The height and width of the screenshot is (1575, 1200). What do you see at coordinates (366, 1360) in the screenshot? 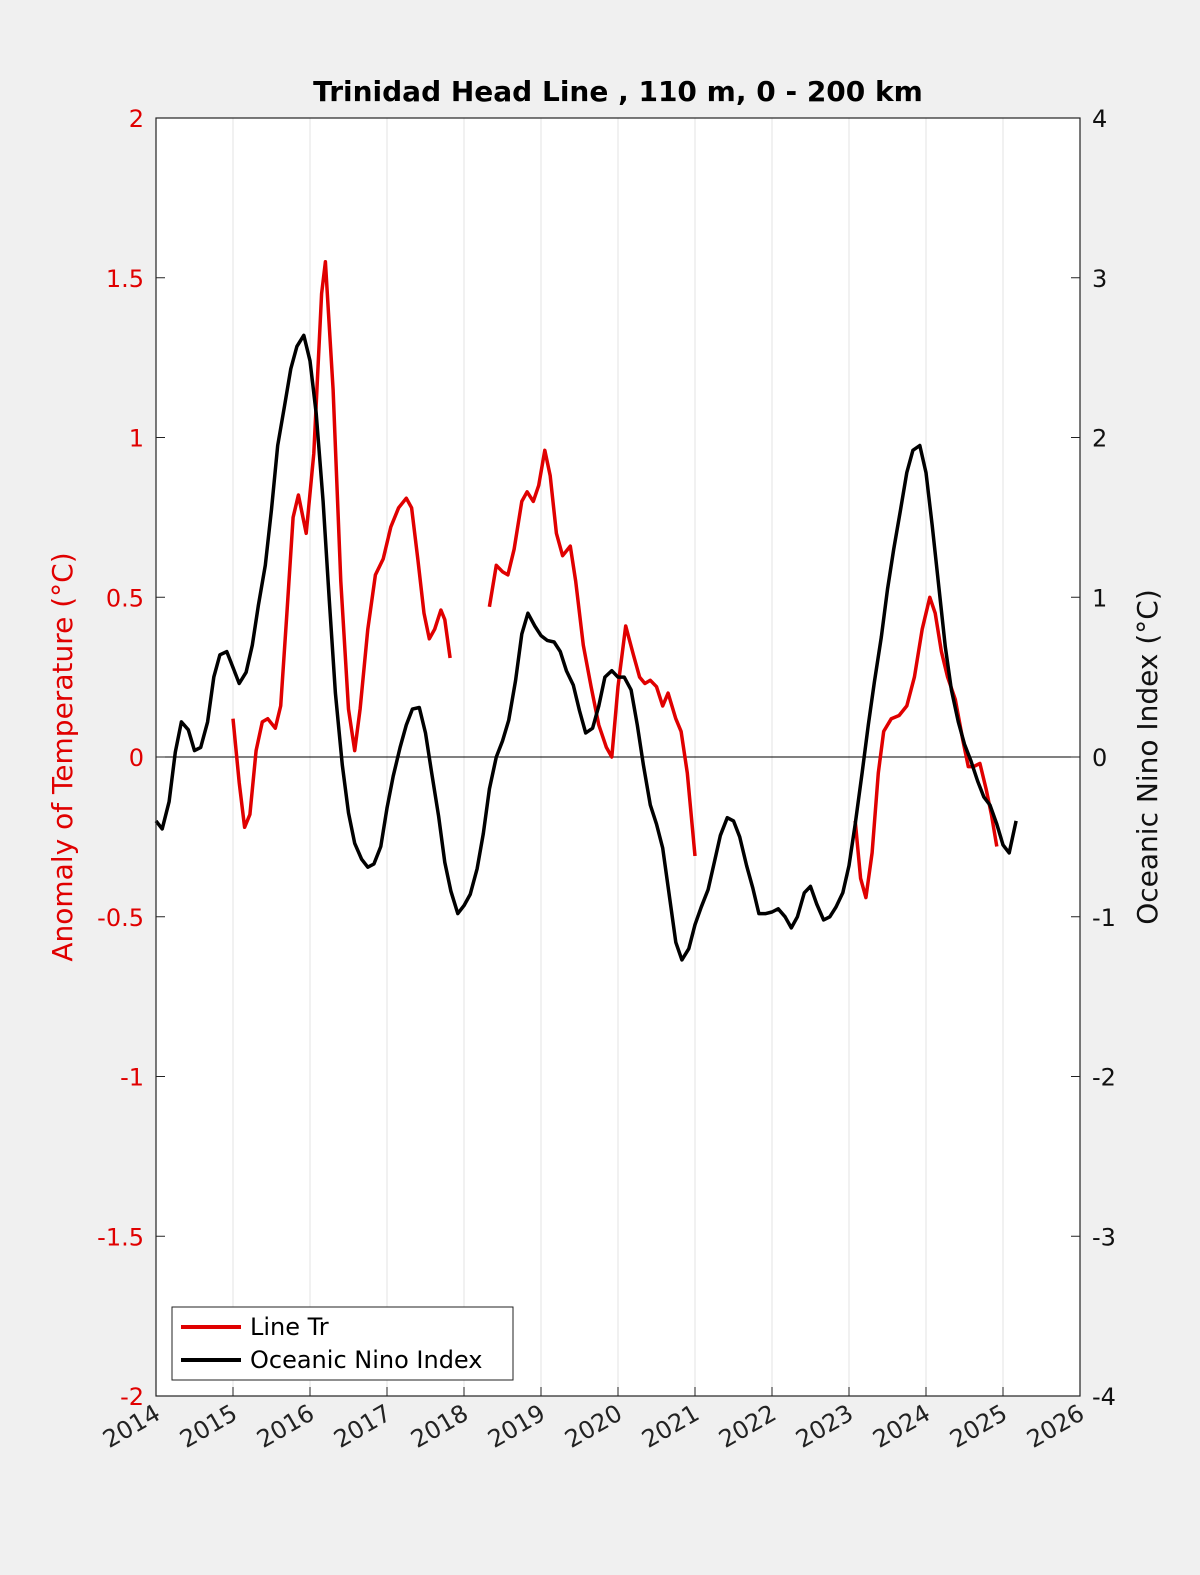
I see `legend-label-oceanic-nino-index: Oceanic Nino Index` at bounding box center [366, 1360].